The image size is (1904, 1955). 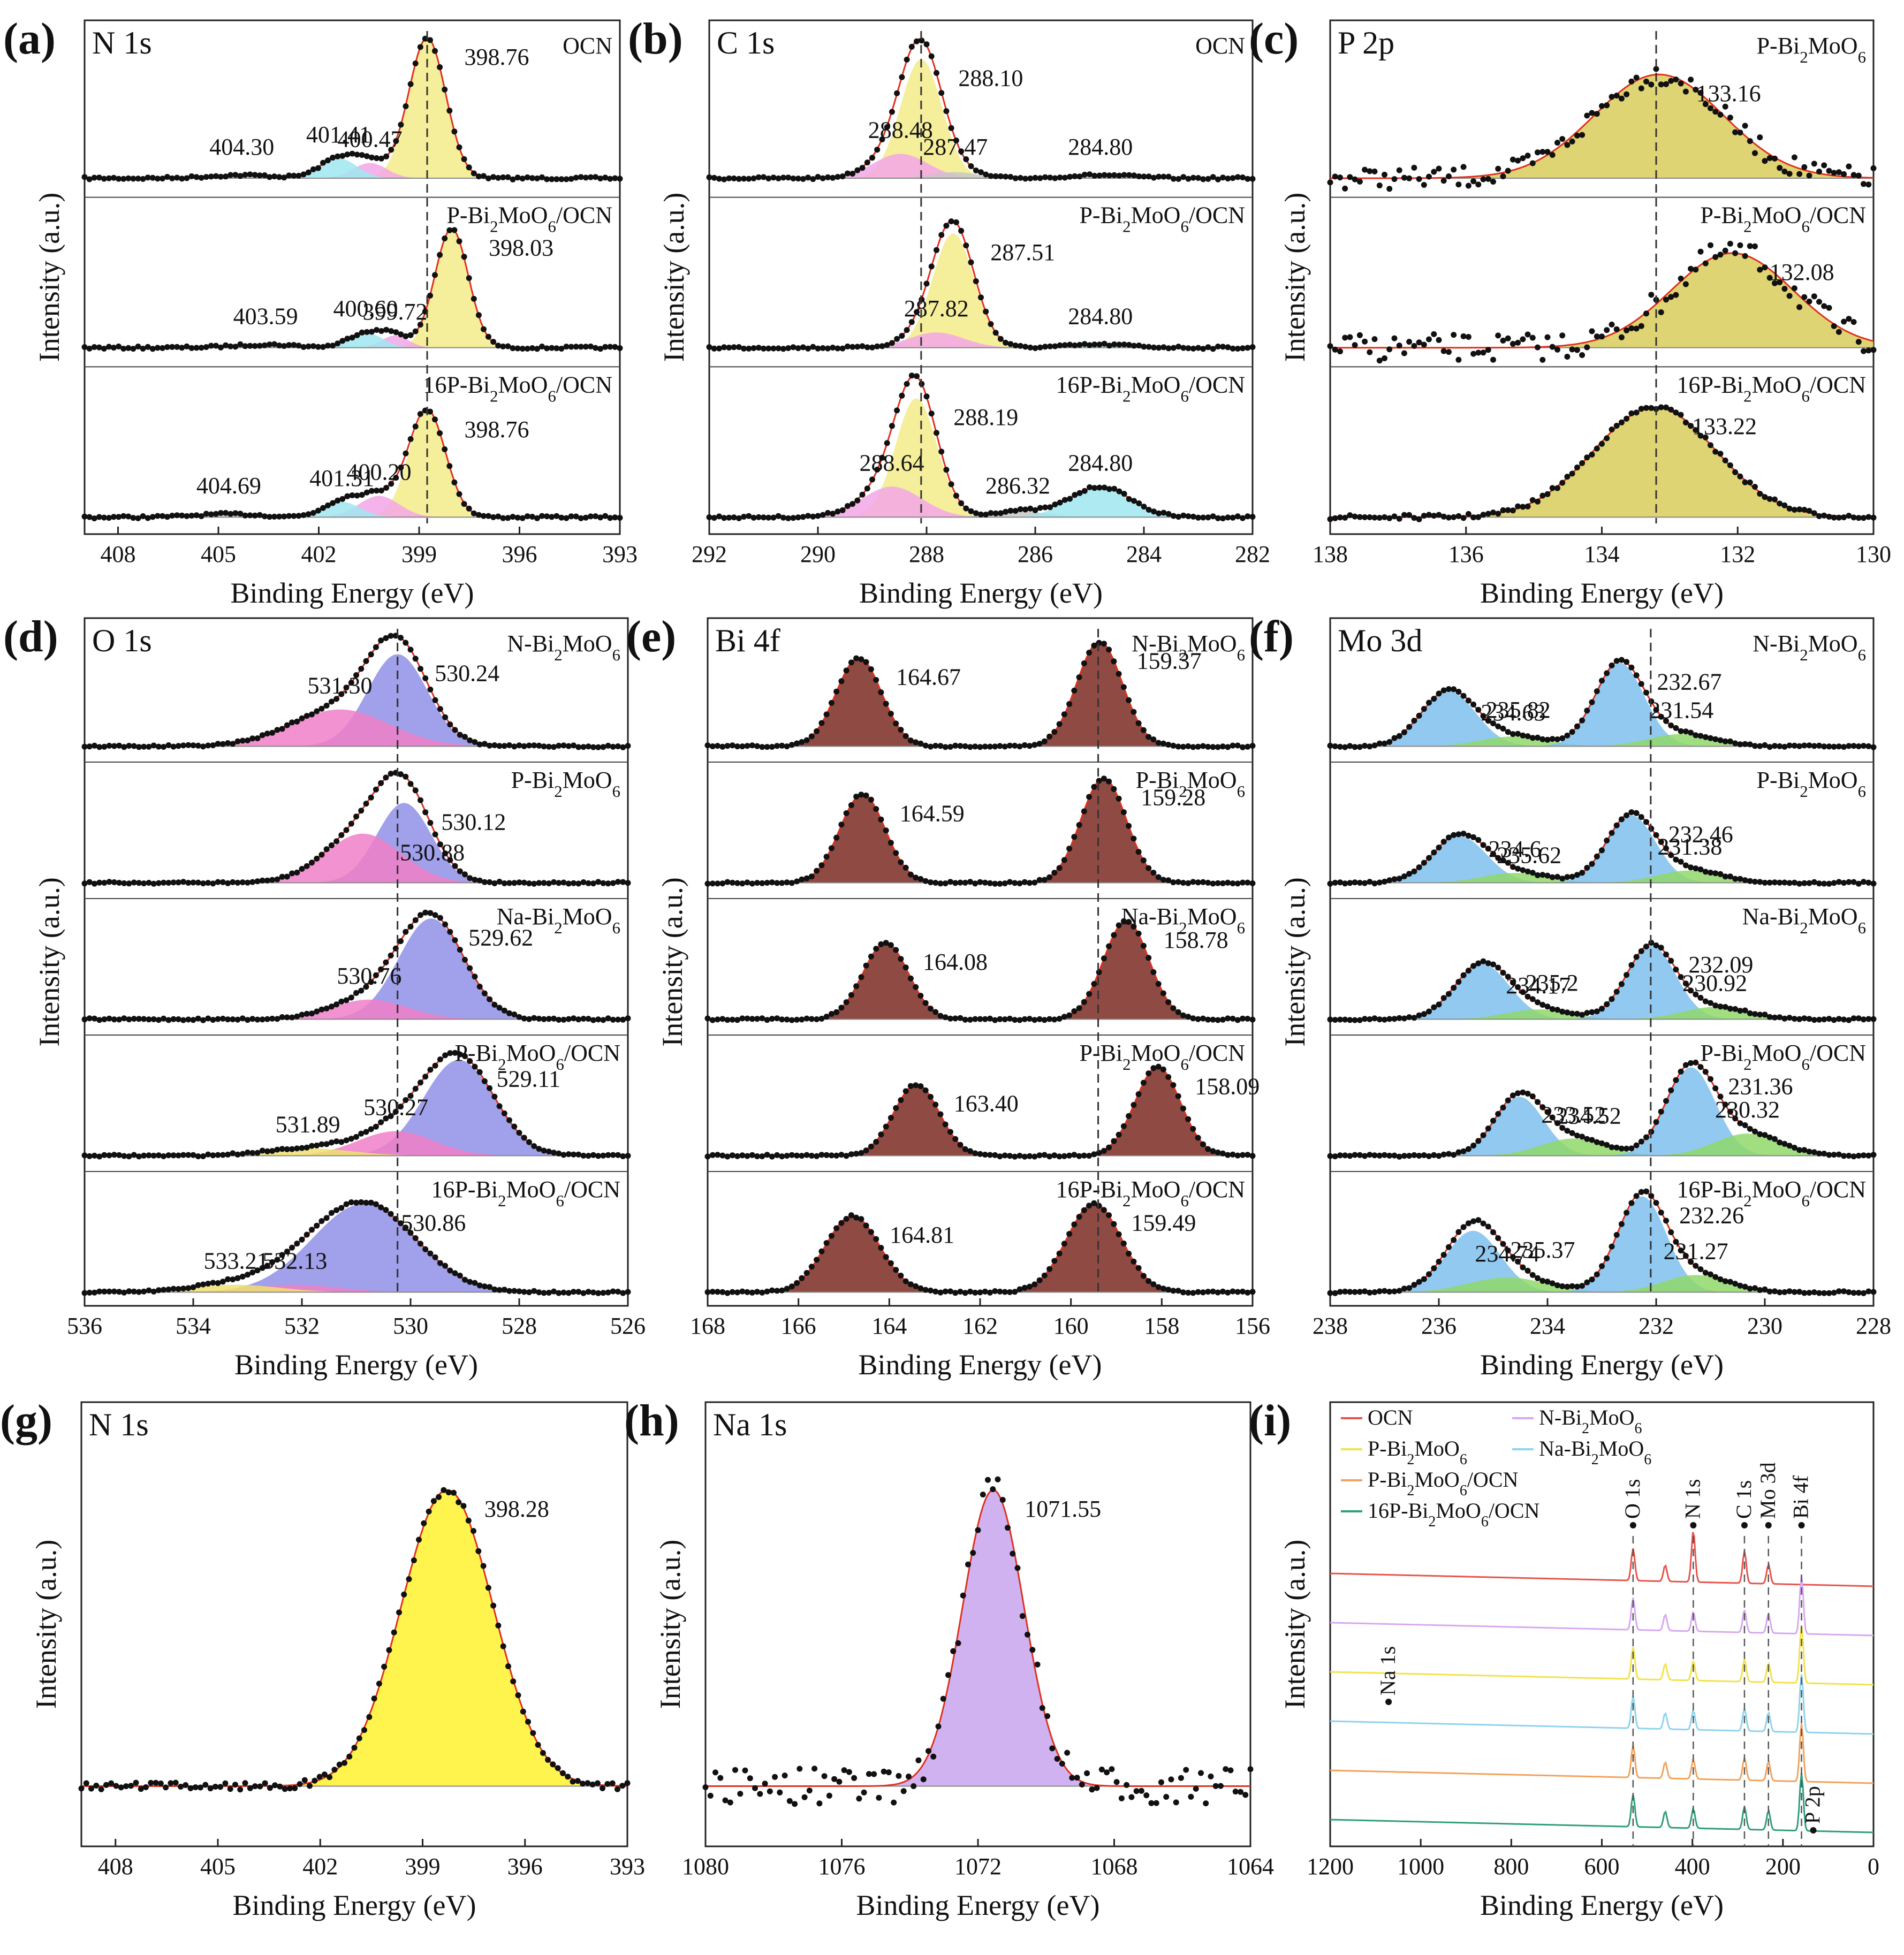 I want to click on marker-dot, so click(x=1802, y=1525).